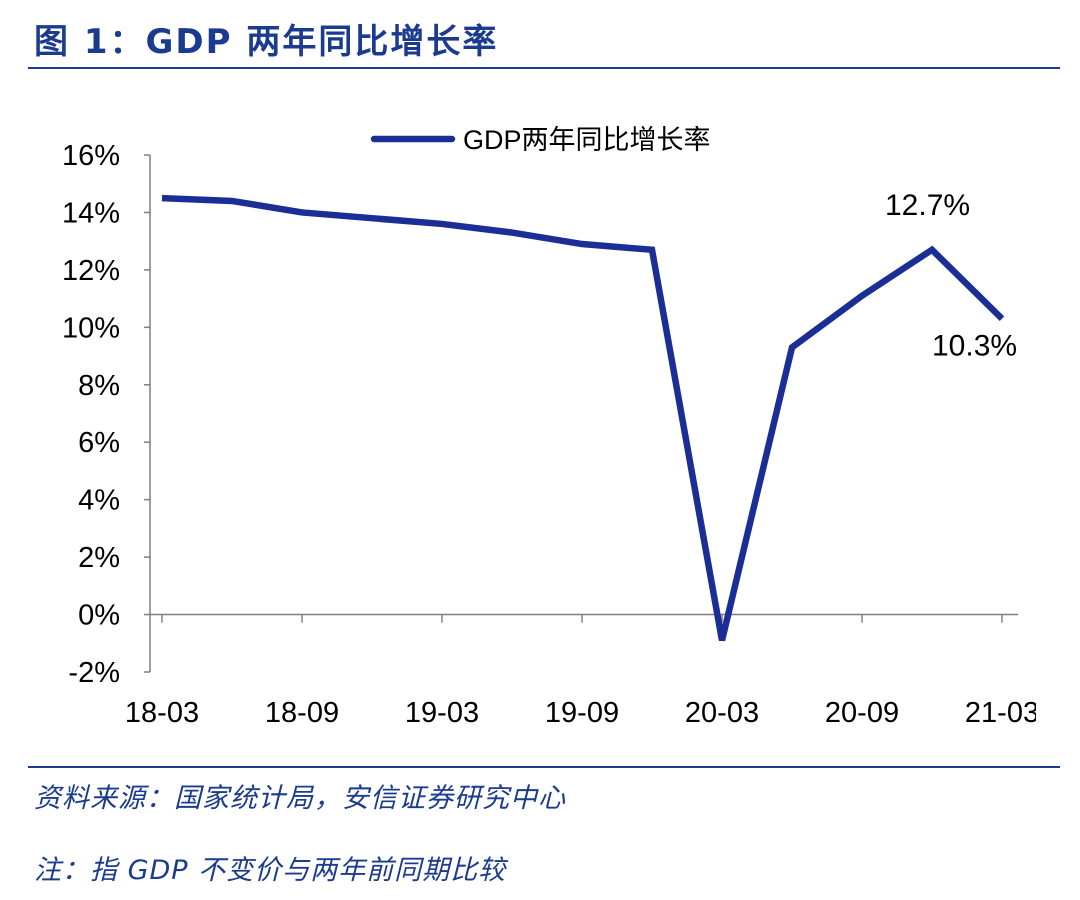 Image resolution: width=1080 pixels, height=900 pixels. What do you see at coordinates (302, 713) in the screenshot?
I see `x-tick-label: 18-09` at bounding box center [302, 713].